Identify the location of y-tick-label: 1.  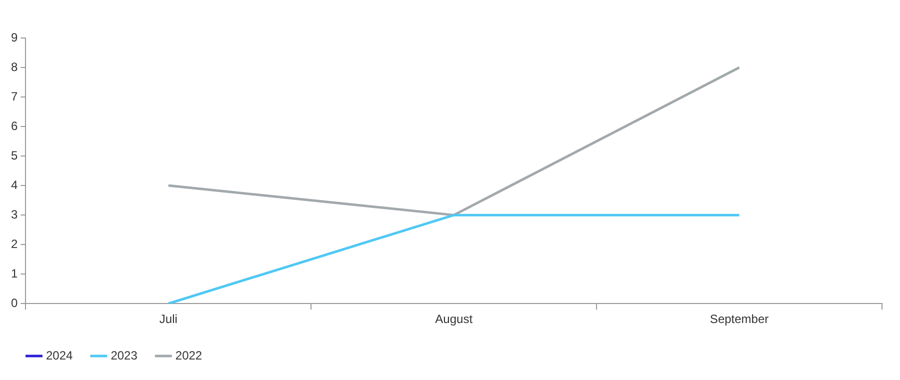
(14, 273).